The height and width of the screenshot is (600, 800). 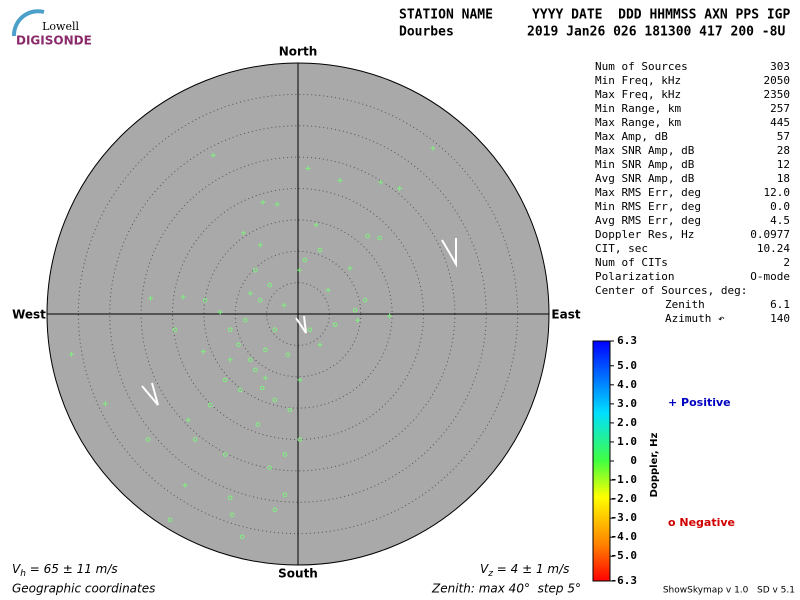 What do you see at coordinates (786, 262) in the screenshot?
I see `stat-value: 2` at bounding box center [786, 262].